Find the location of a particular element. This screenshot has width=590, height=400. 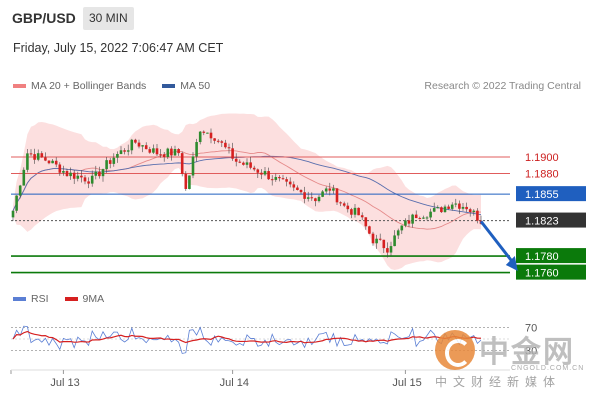

ma20-label: MA 20 + Bollinger Bands is located at coordinates (89, 86).